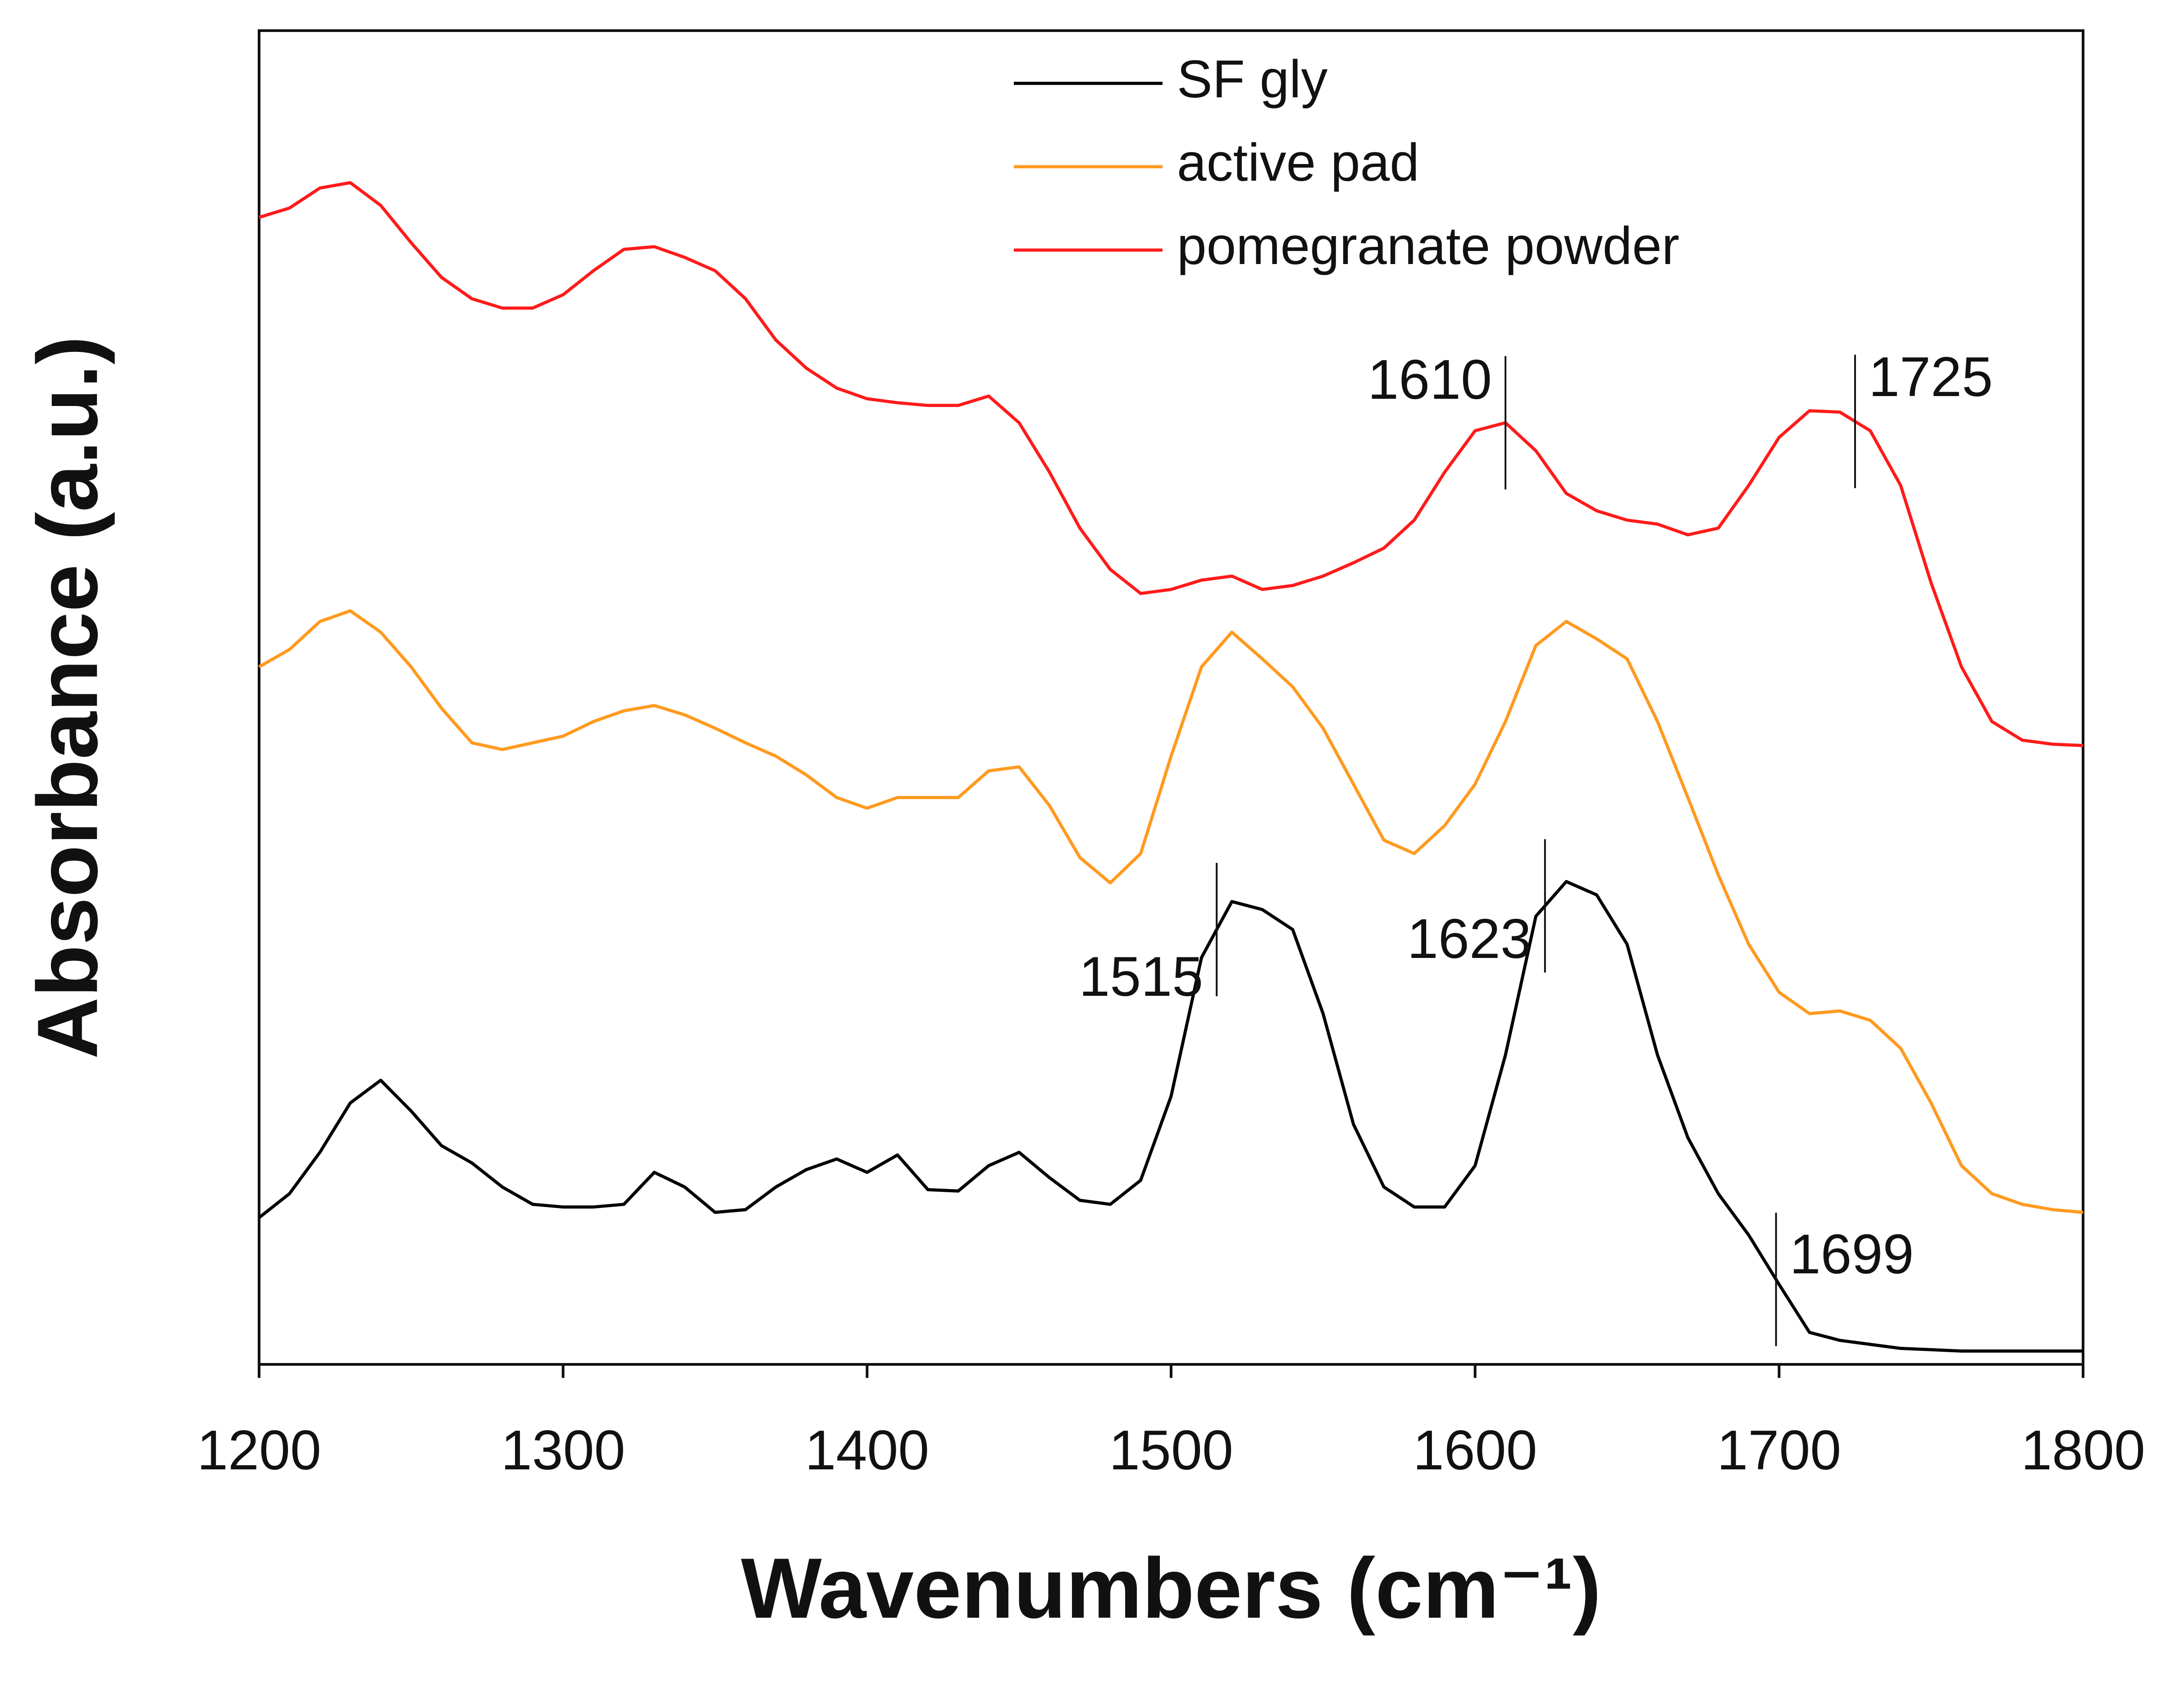  I want to click on y-axis-title: Absorbance (a.u.), so click(67, 697).